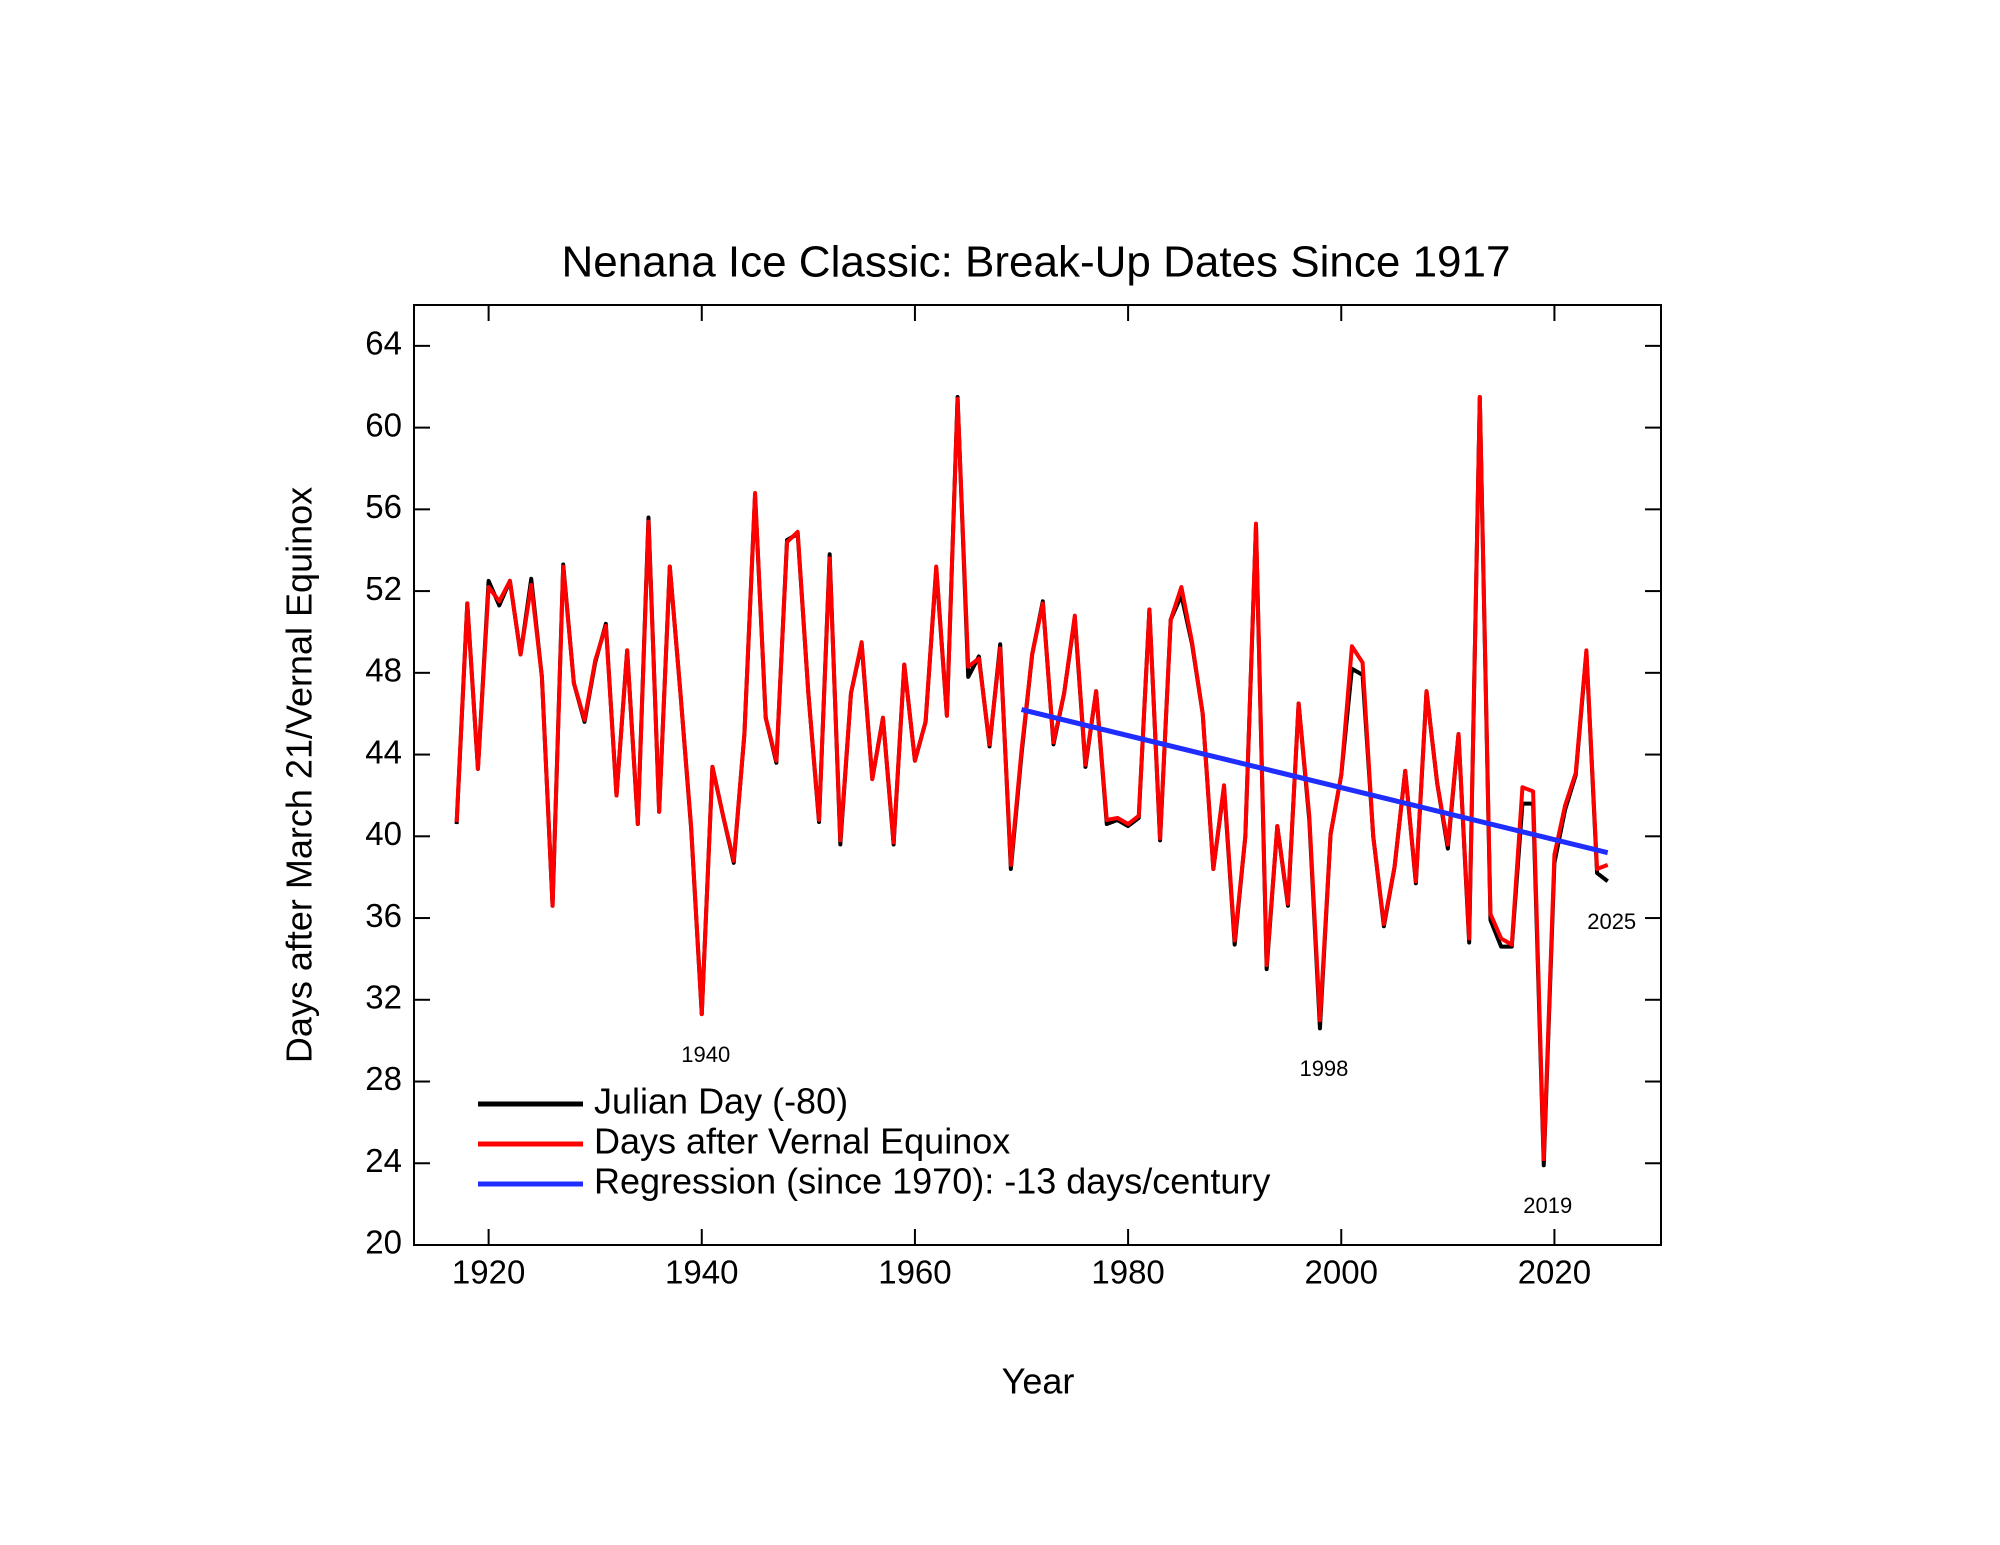 The width and height of the screenshot is (2000, 1545). Describe the element at coordinates (1554, 1272) in the screenshot. I see `x-tick-label: 2020` at that location.